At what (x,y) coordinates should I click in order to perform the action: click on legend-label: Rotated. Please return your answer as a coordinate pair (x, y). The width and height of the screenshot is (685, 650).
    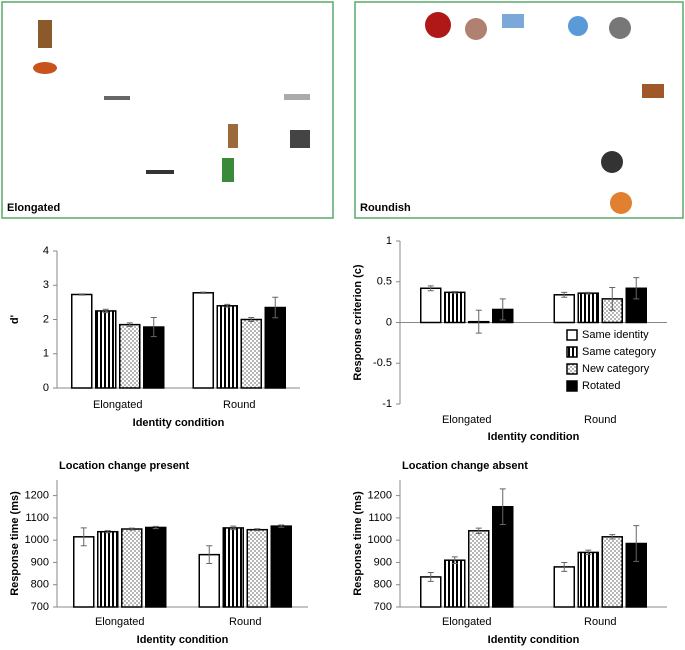
    Looking at the image, I should click on (601, 386).